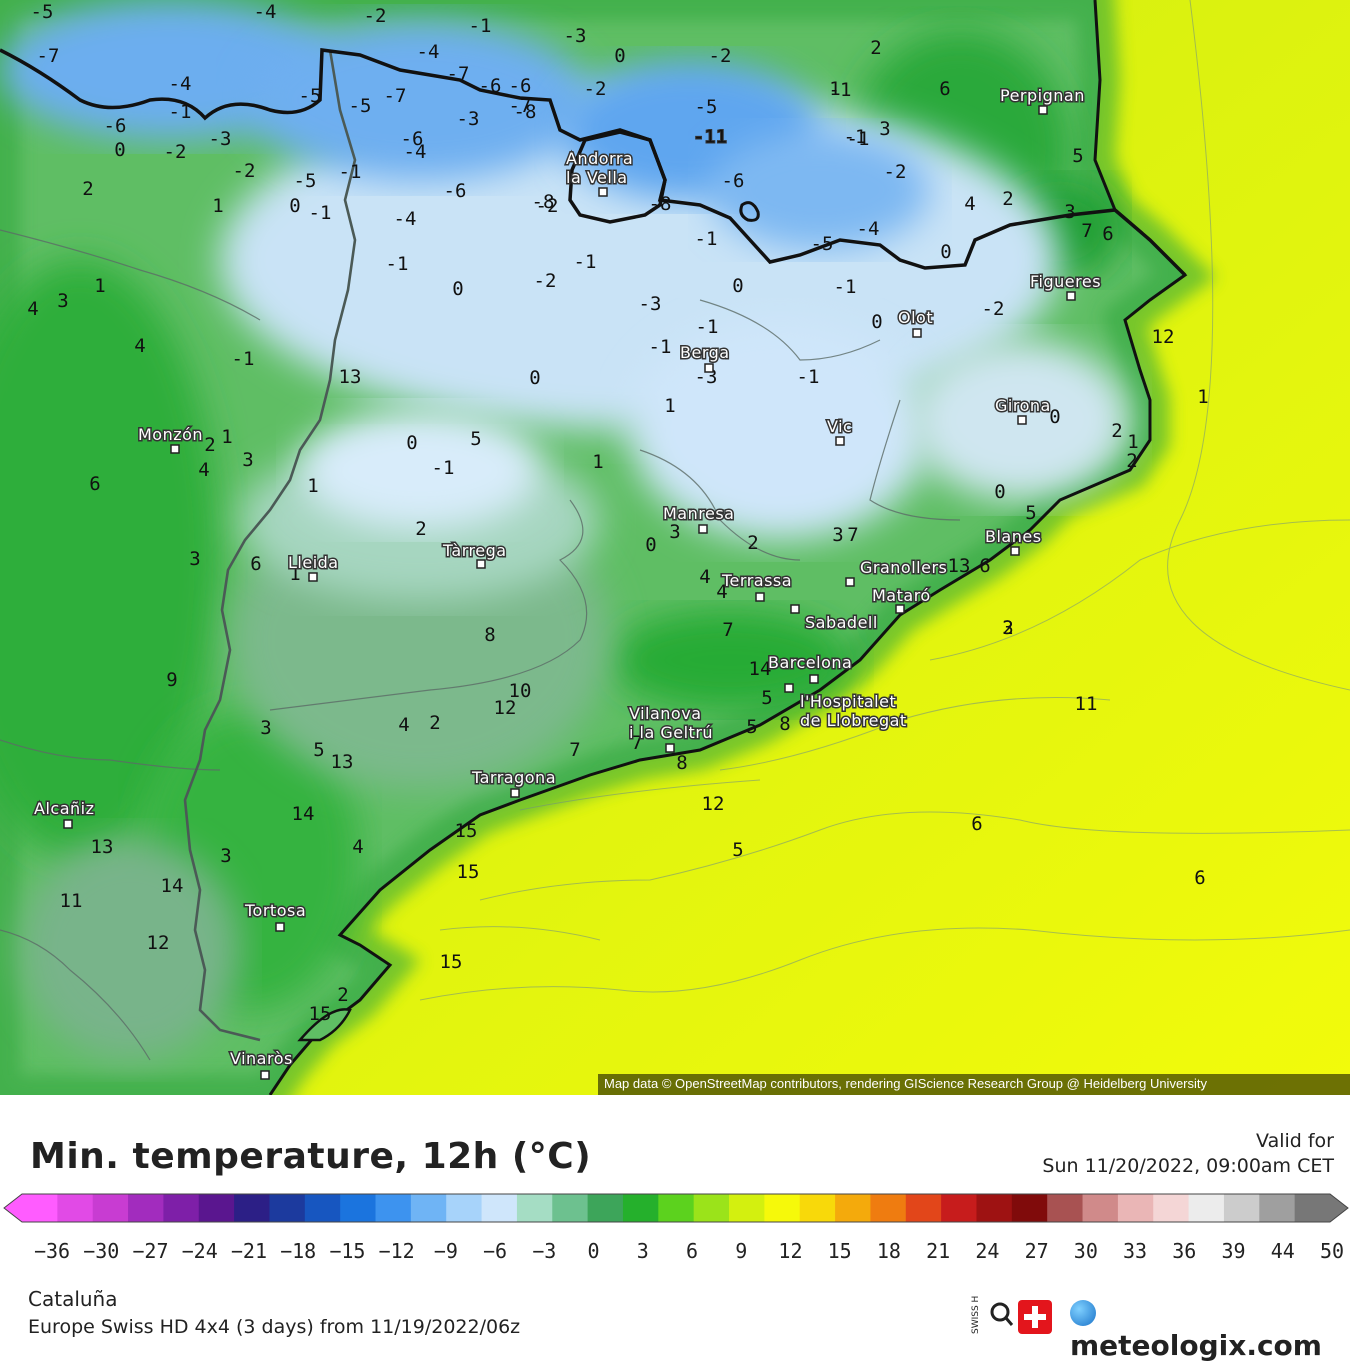 This screenshot has height=1362, width=1350. I want to click on city-manresa: Manresa, so click(698, 518).